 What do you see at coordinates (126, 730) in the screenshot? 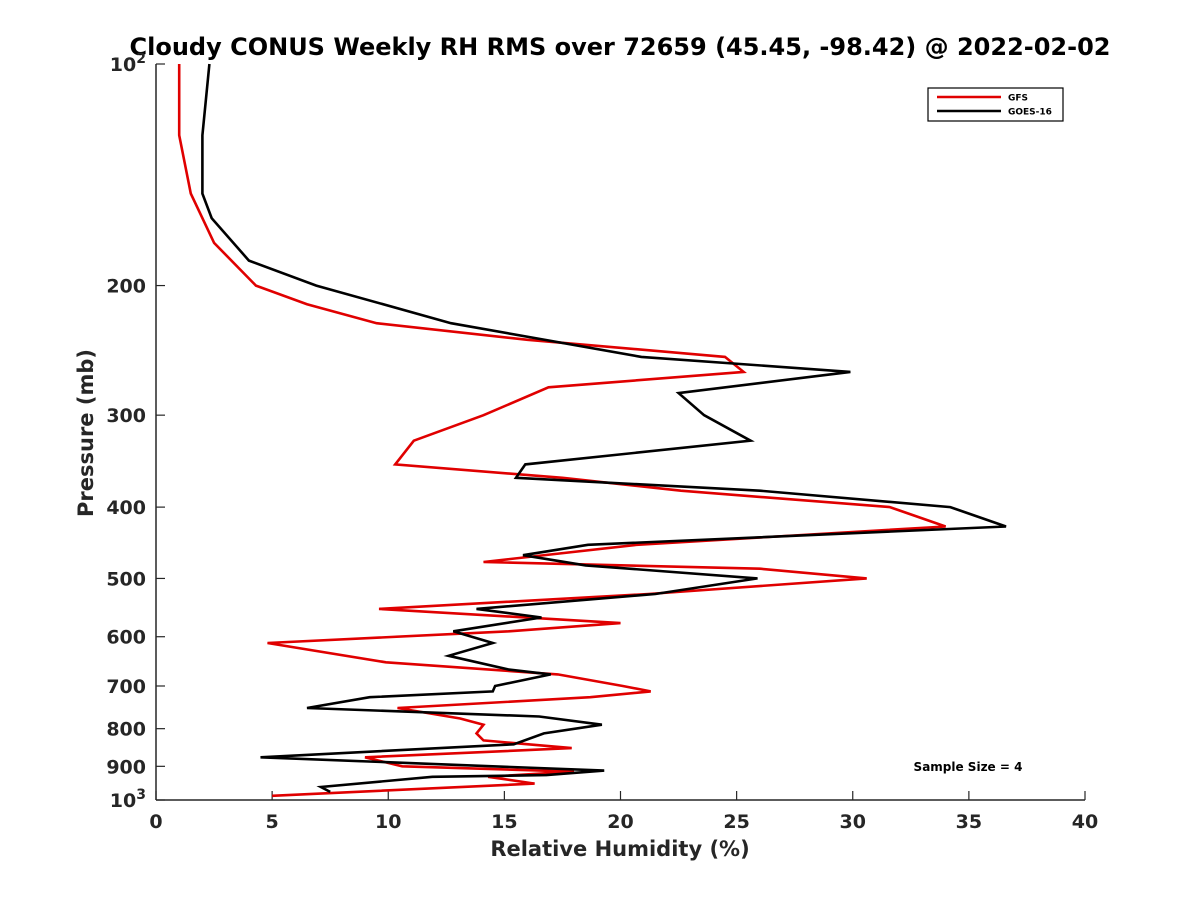
I see `y-tick-label: 800` at bounding box center [126, 730].